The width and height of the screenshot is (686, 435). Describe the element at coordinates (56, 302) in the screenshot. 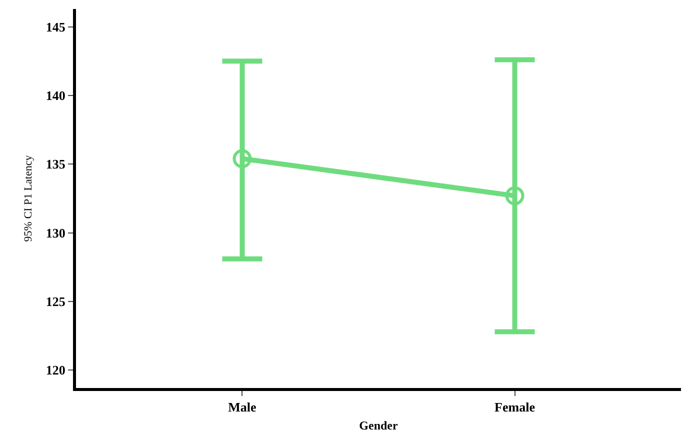

I see `y-tick-label: 125` at that location.